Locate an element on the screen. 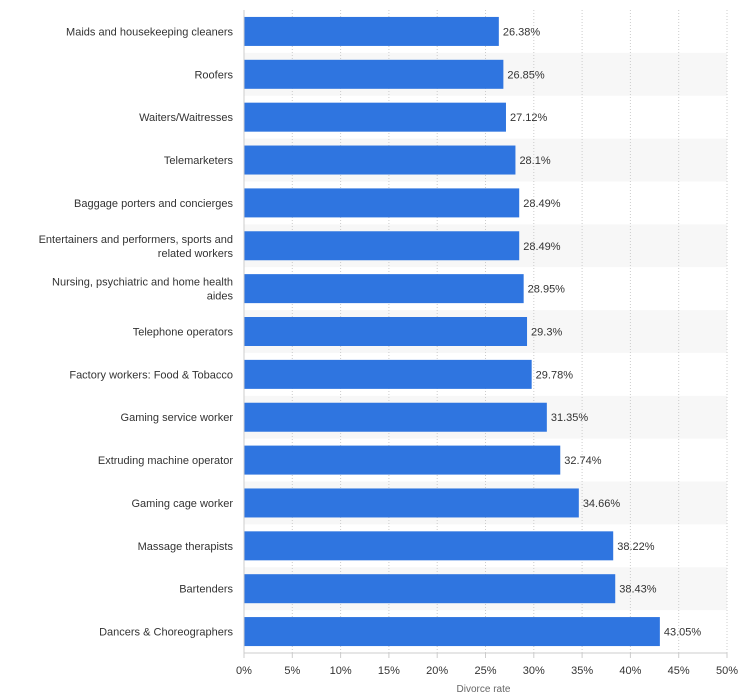 The height and width of the screenshot is (699, 744). value-label: 43.05% is located at coordinates (683, 633).